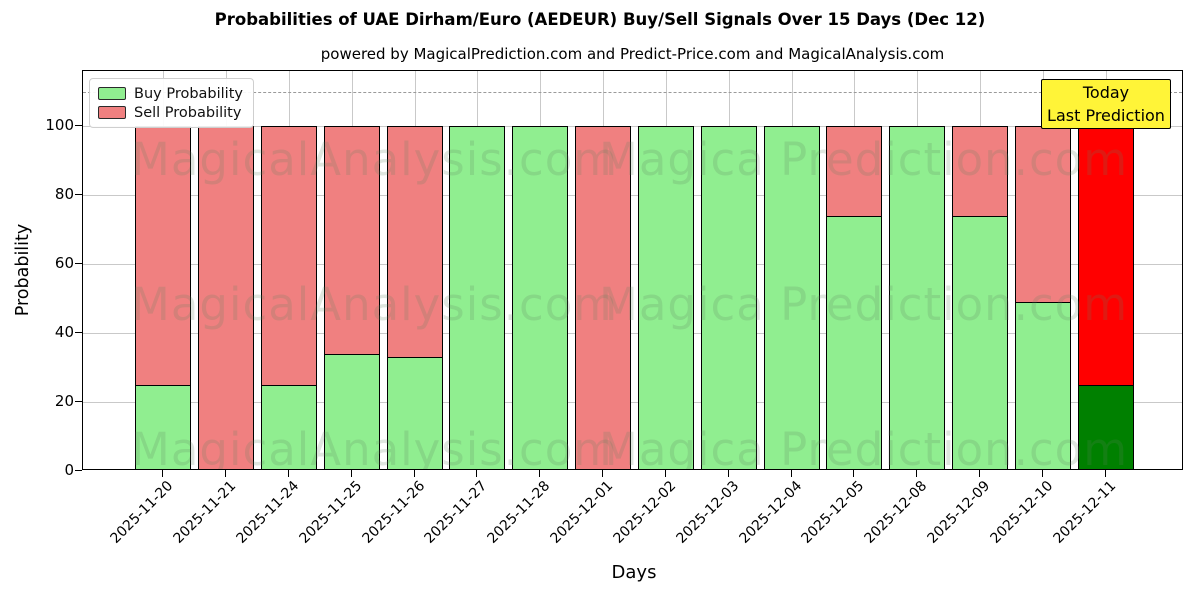 This screenshot has height=600, width=1200. Describe the element at coordinates (188, 93) in the screenshot. I see `legend-label-buy: Buy Probability` at that location.